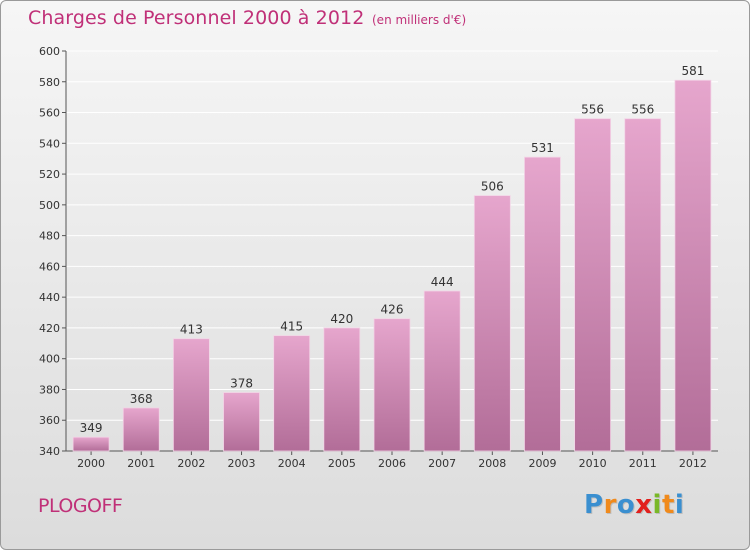 This screenshot has width=750, height=550. Describe the element at coordinates (91, 428) in the screenshot. I see `data-label: 349` at that location.